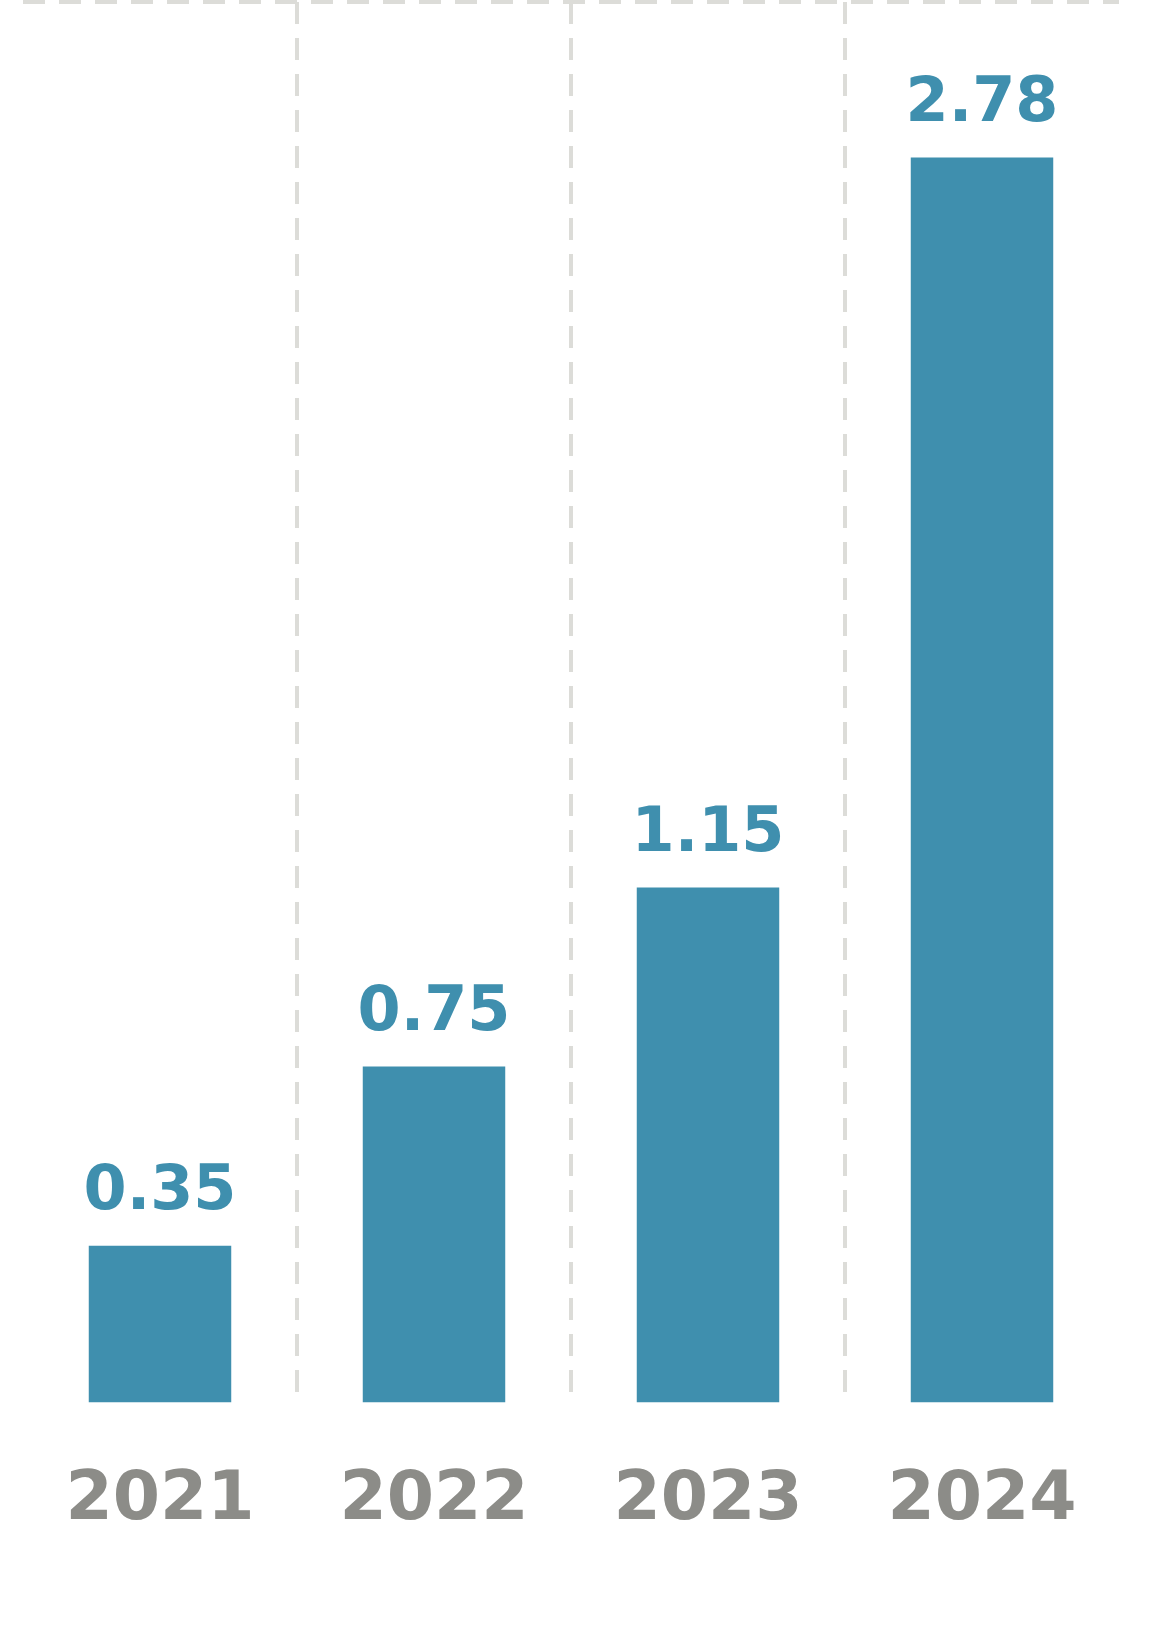 Image resolution: width=1172 pixels, height=1632 pixels. I want to click on data-label: 0.35, so click(160, 1187).